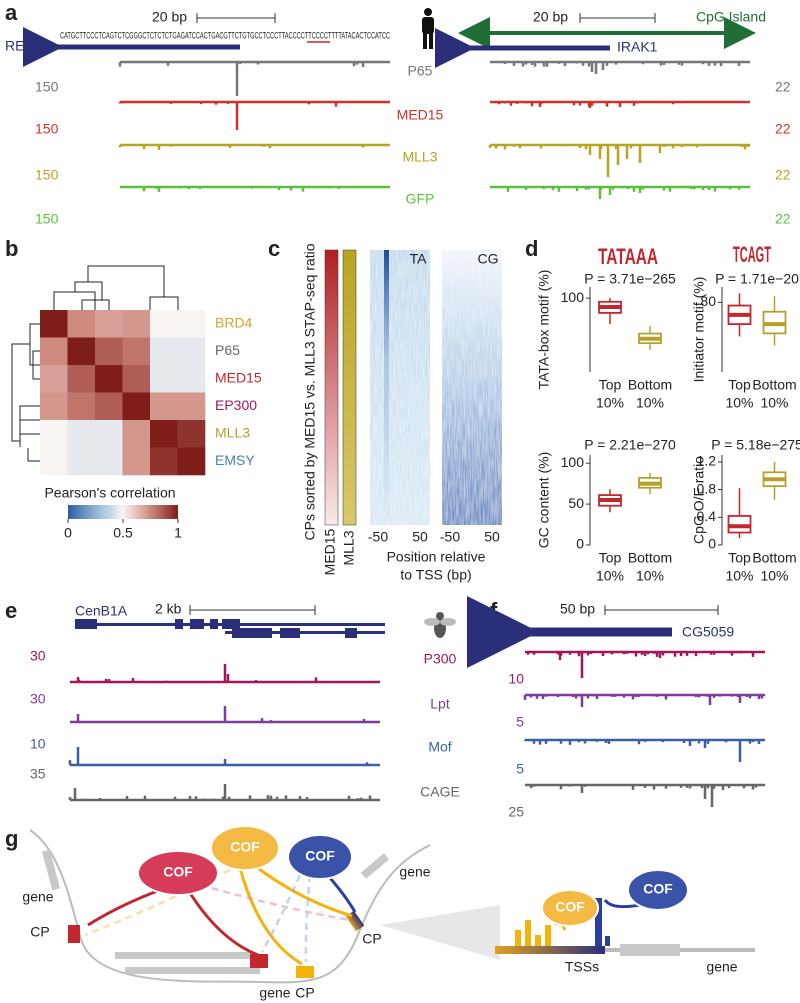 The height and width of the screenshot is (1003, 800). Describe the element at coordinates (544, 330) in the screenshot. I see `y-axis-label: TATA-box motif (%)` at that location.